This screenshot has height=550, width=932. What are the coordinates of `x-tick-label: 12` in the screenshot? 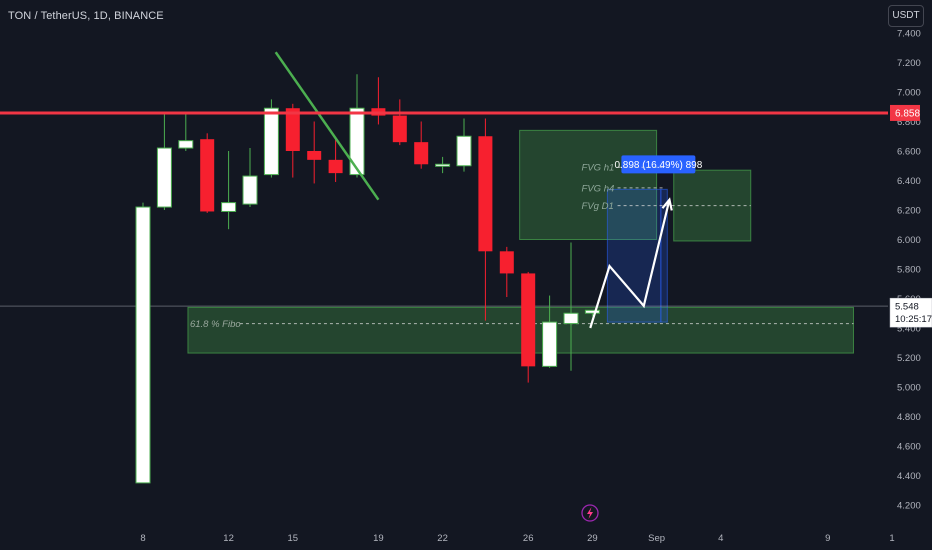 It's located at (228, 538).